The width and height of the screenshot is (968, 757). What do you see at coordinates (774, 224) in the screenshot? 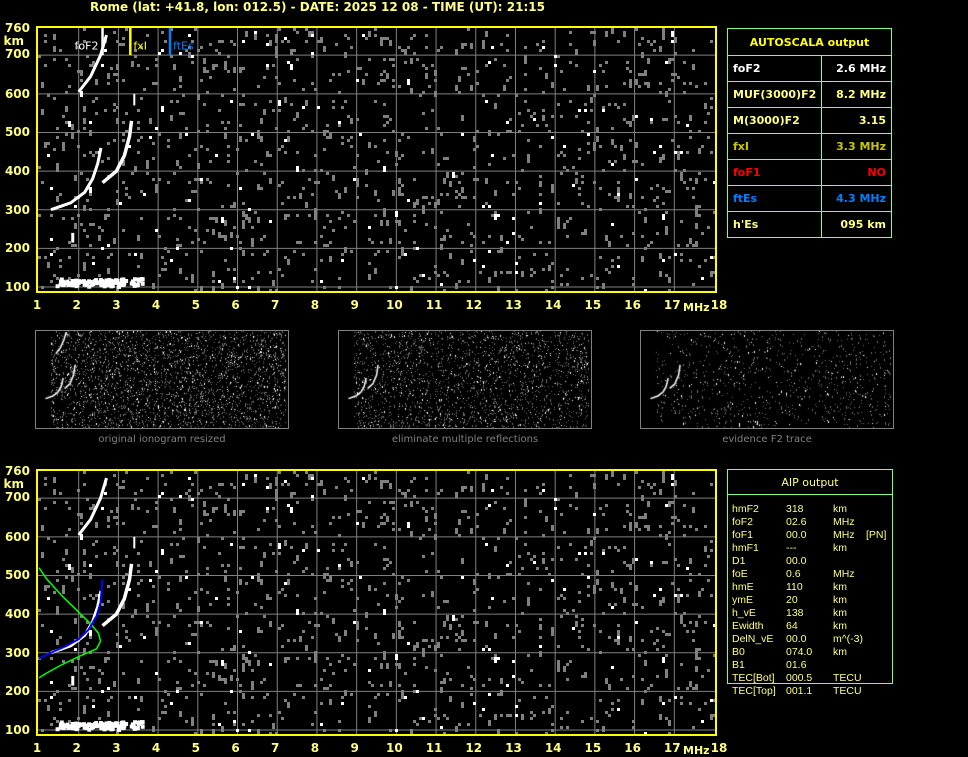
I see `autoscala-param: h'Es` at bounding box center [774, 224].